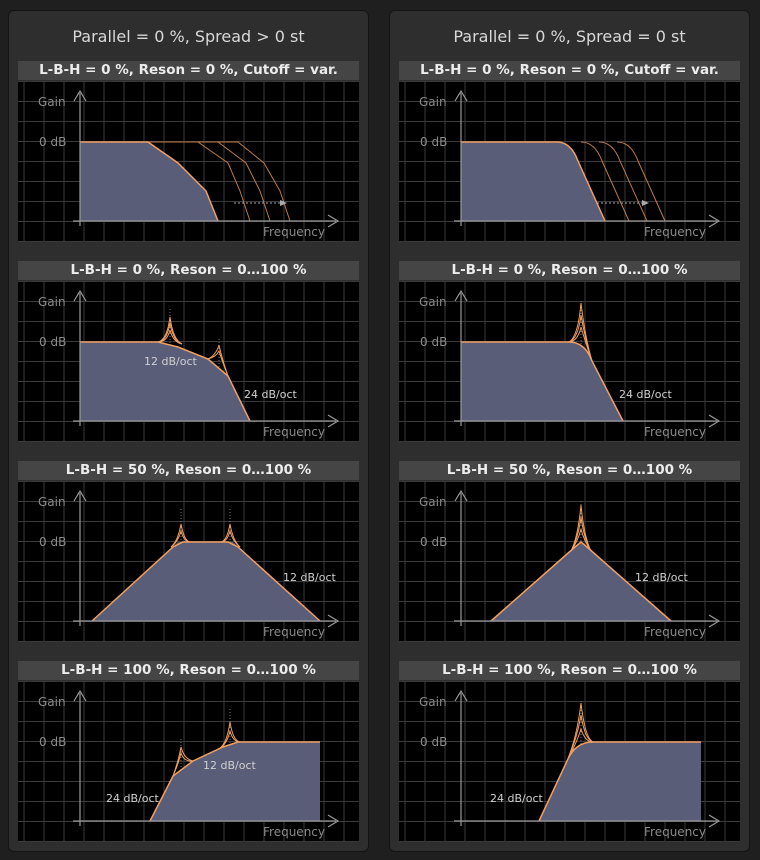  Describe the element at coordinates (219, 181) in the screenshot. I see `cutoff-variation-curves` at that location.